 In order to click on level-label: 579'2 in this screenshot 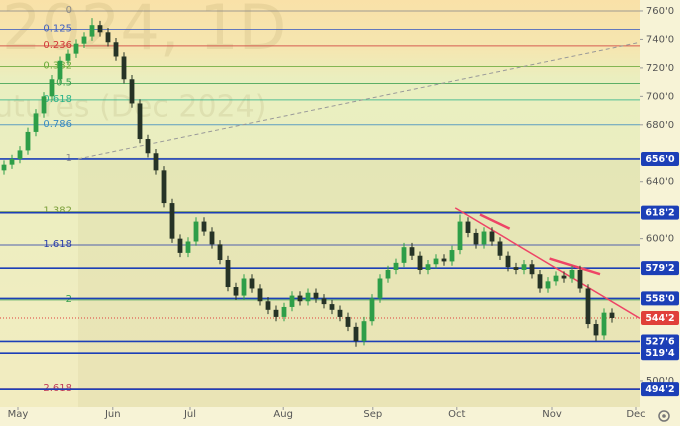, I will do `click(659, 268)`.